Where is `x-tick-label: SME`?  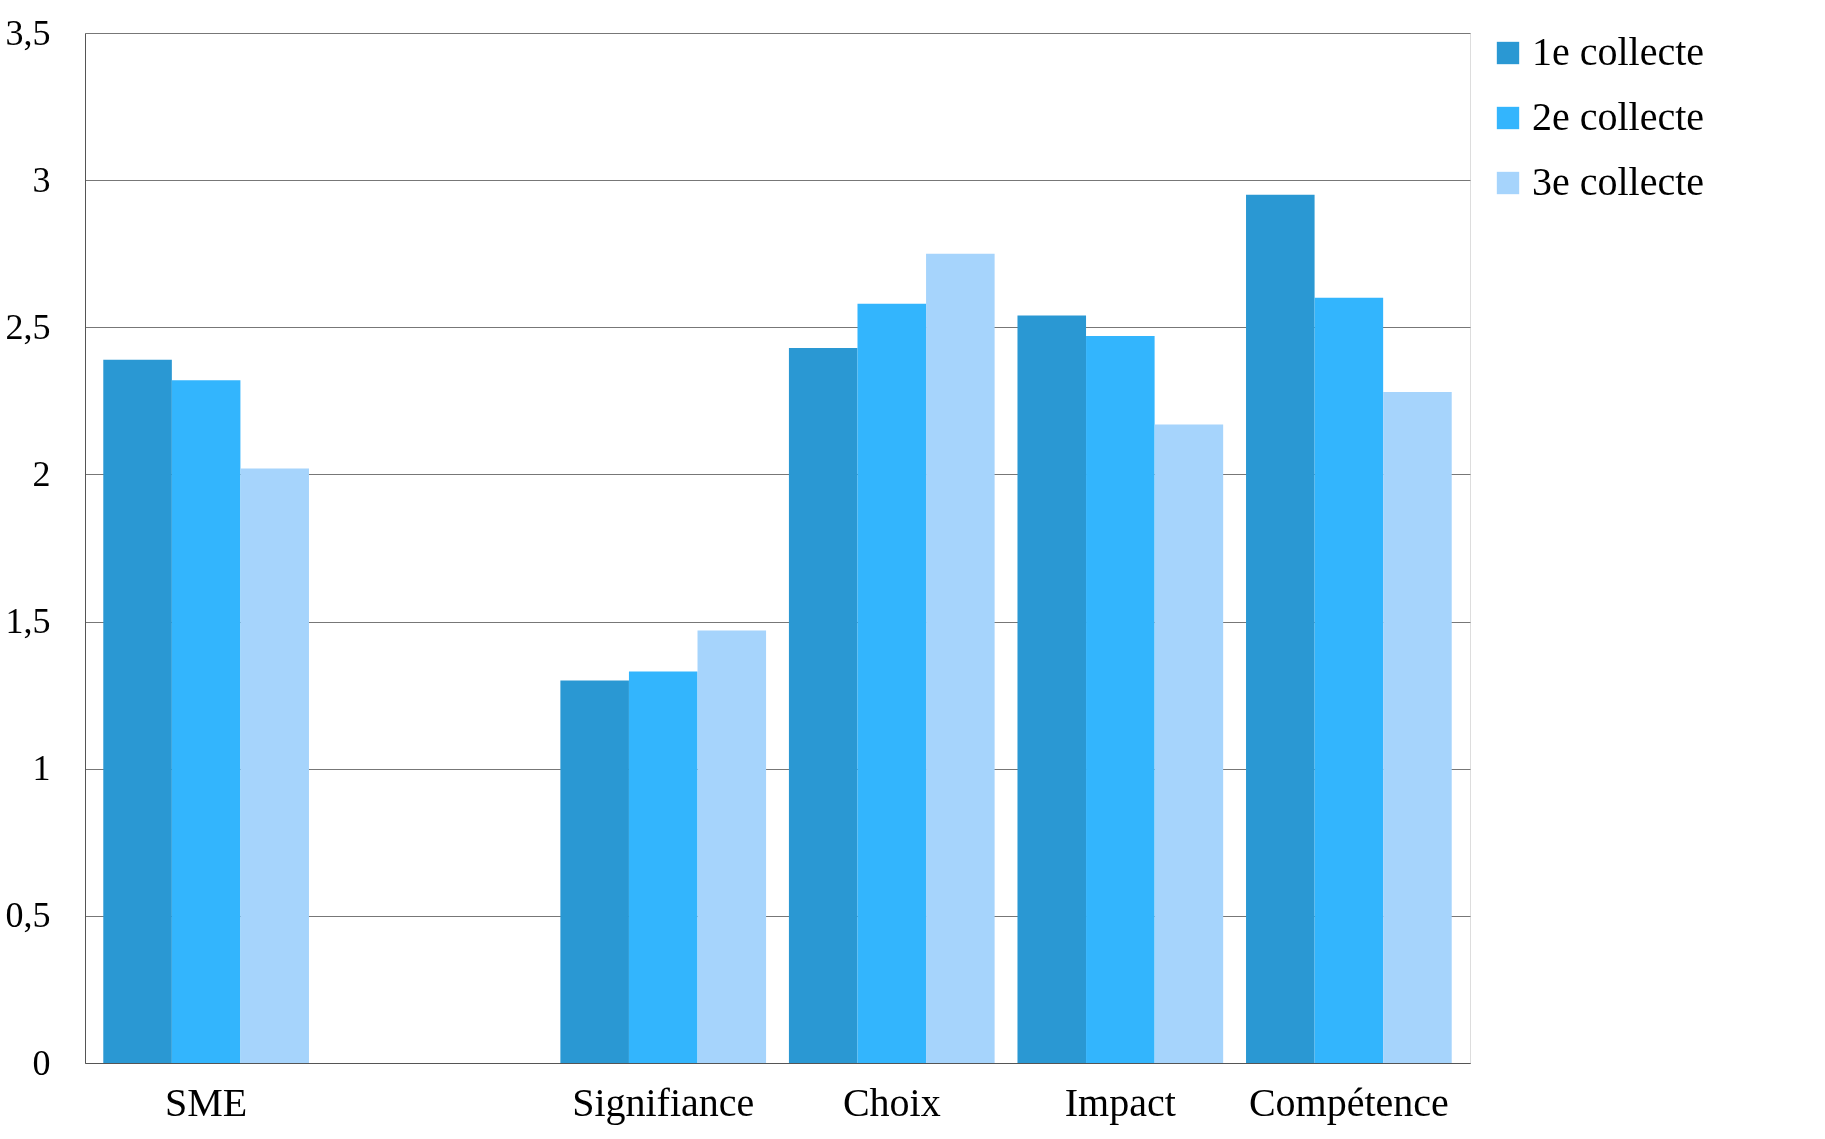 x-tick-label: SME is located at coordinates (206, 1102).